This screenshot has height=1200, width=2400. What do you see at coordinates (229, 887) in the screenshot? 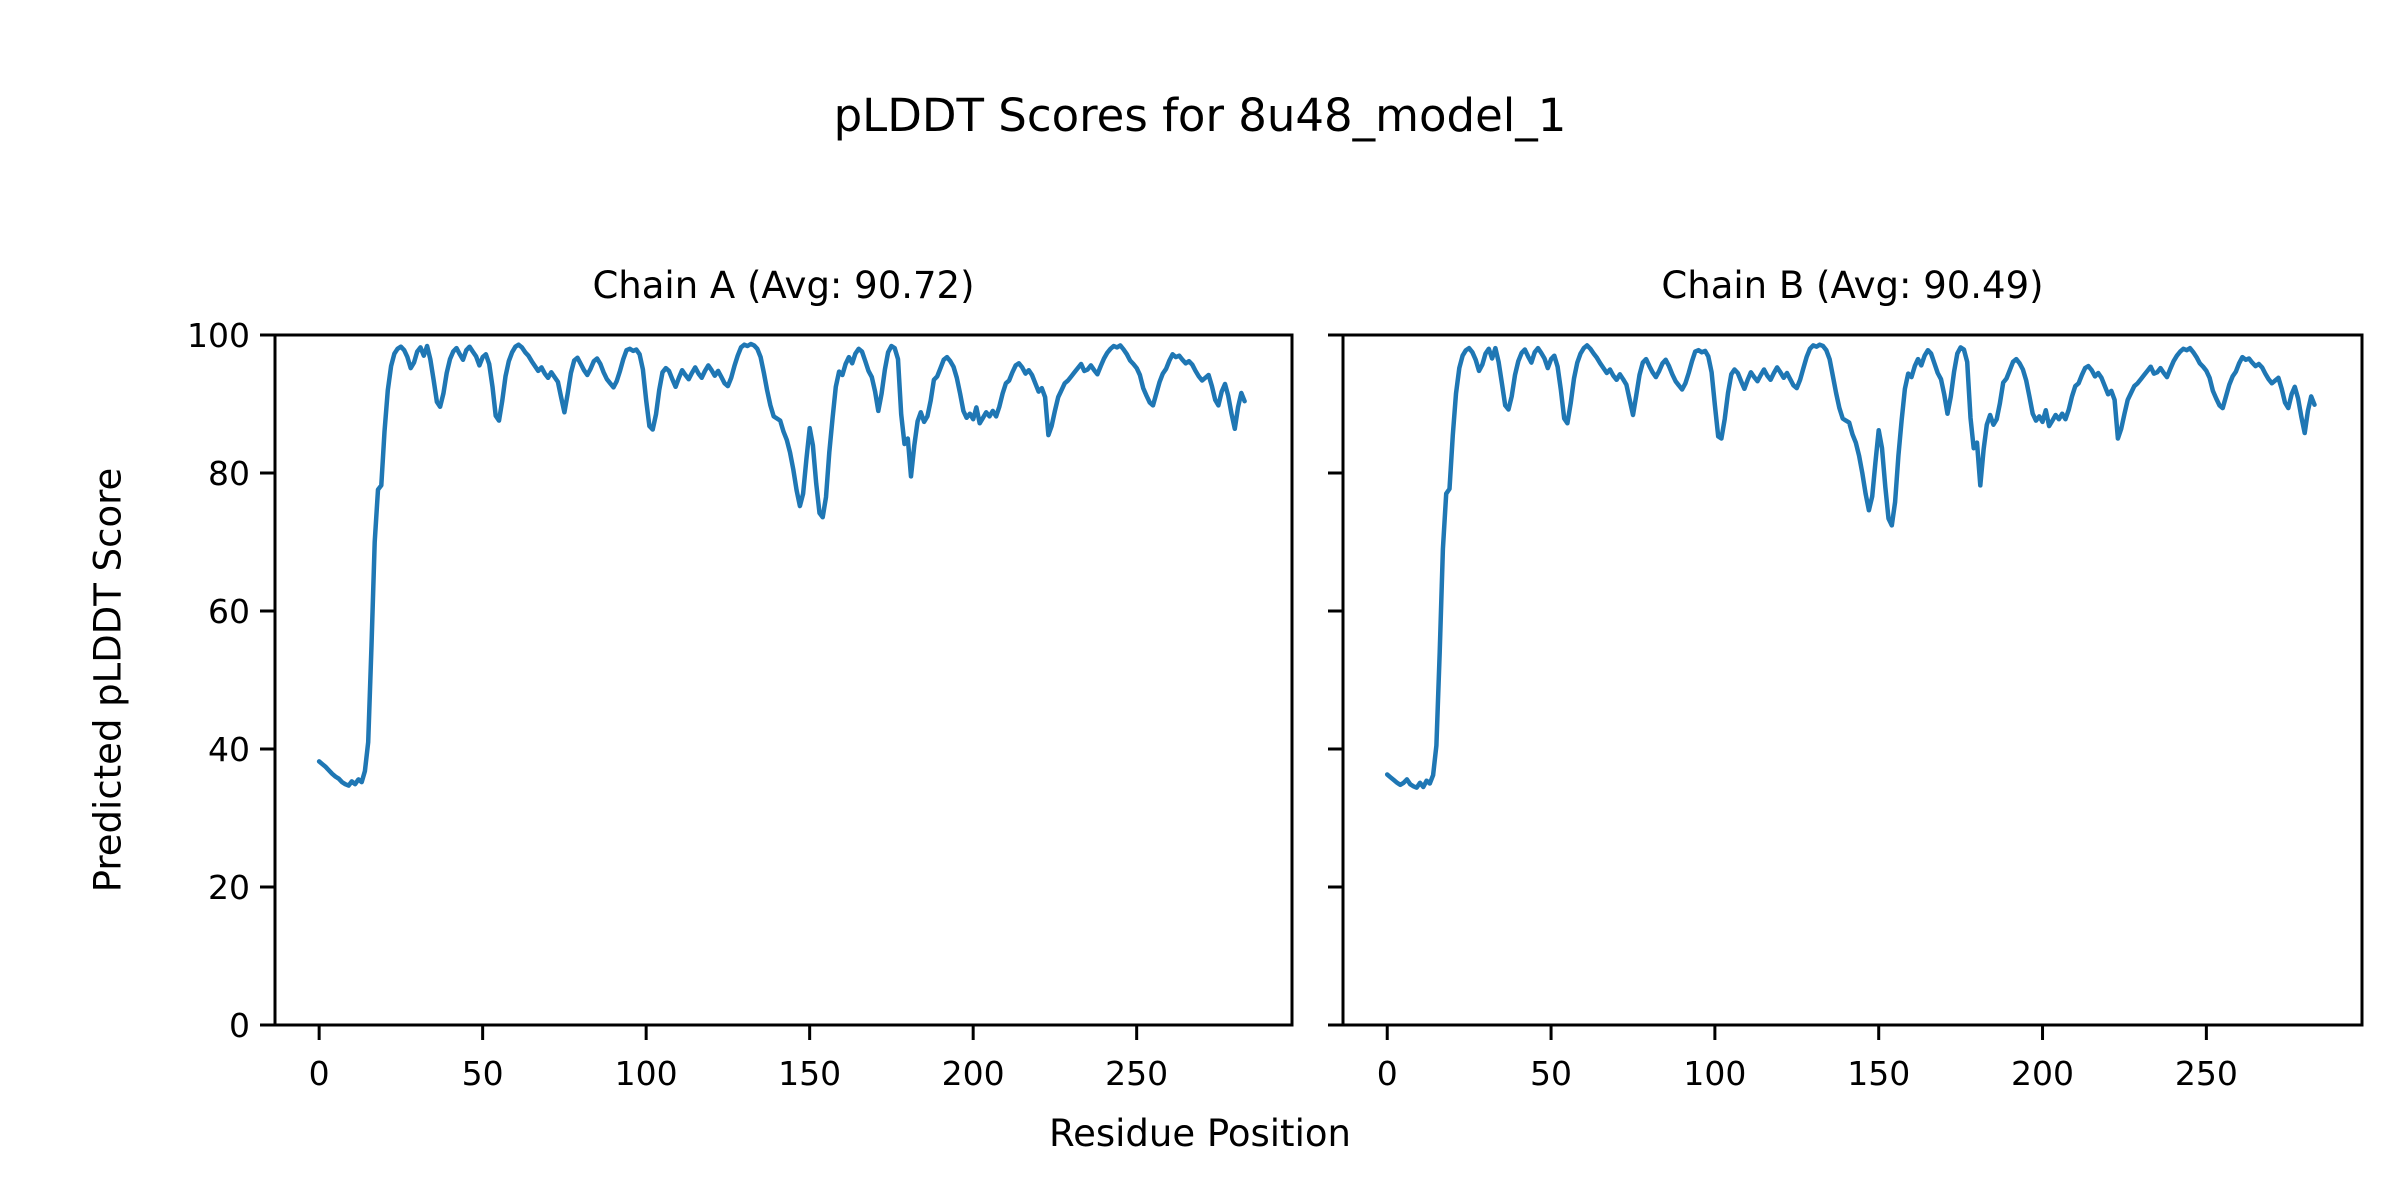
I see `y-tick-label: 20` at bounding box center [229, 887].